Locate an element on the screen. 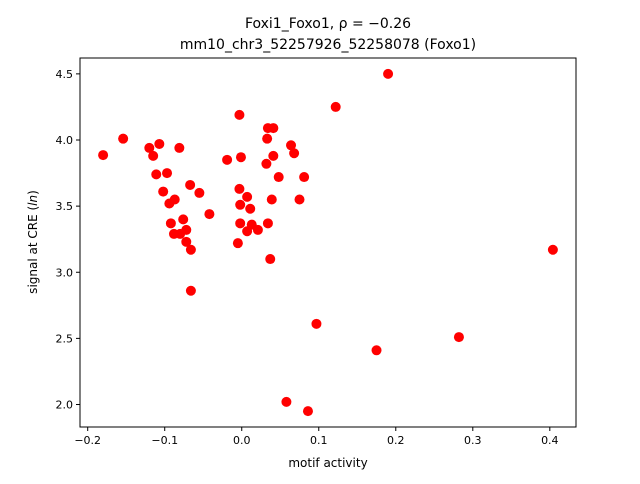 The image size is (640, 484). y-tick-label: 2.5 is located at coordinates (65, 338).